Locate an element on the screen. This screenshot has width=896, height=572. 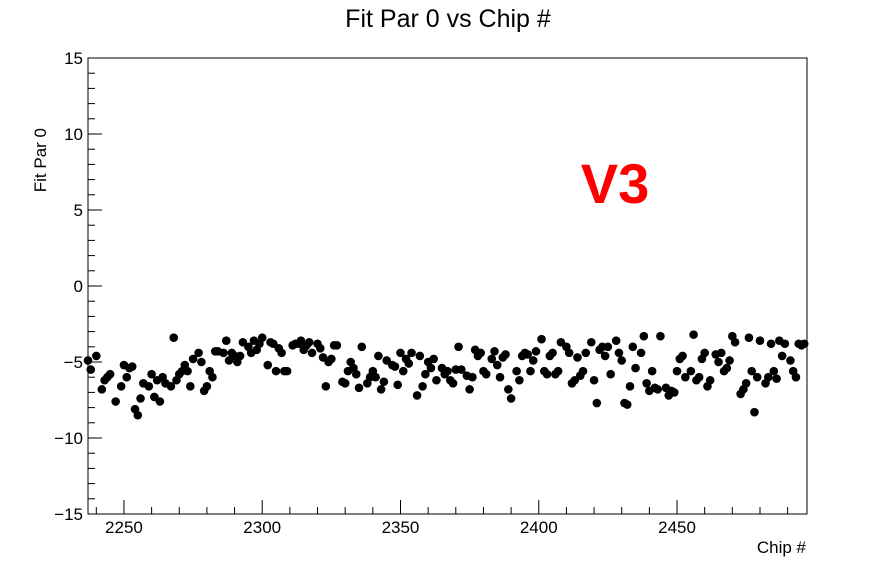
y-tick-label: −15 is located at coordinates (68, 514).